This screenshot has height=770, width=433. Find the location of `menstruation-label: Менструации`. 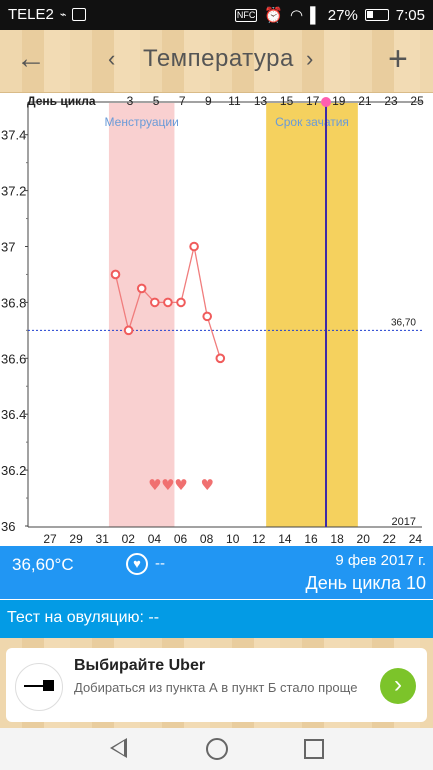

menstruation-label: Менструации is located at coordinates (142, 122).